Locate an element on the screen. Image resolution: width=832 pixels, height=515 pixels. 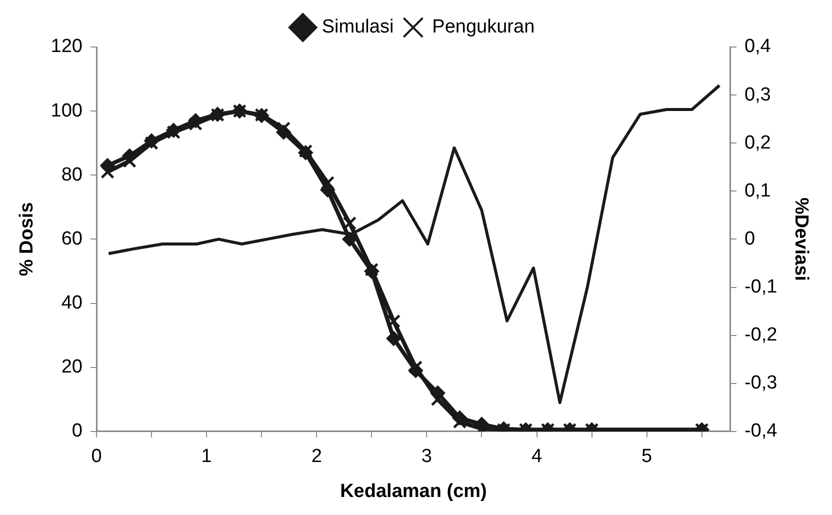
y2-tick-label: -0,3 is located at coordinates (761, 383).